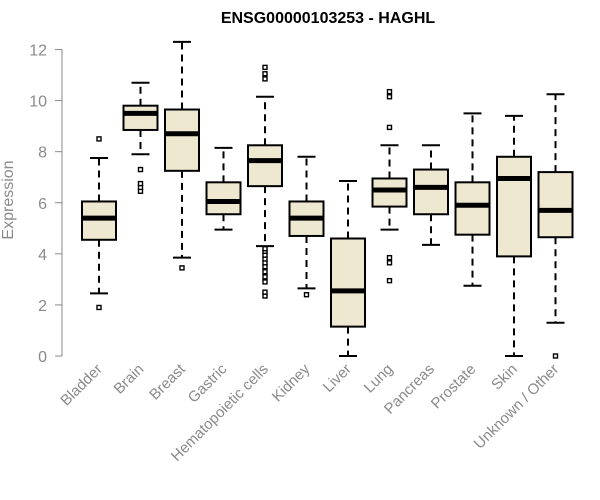 The height and width of the screenshot is (500, 600). I want to click on x-tick-label: Lung, so click(379, 379).